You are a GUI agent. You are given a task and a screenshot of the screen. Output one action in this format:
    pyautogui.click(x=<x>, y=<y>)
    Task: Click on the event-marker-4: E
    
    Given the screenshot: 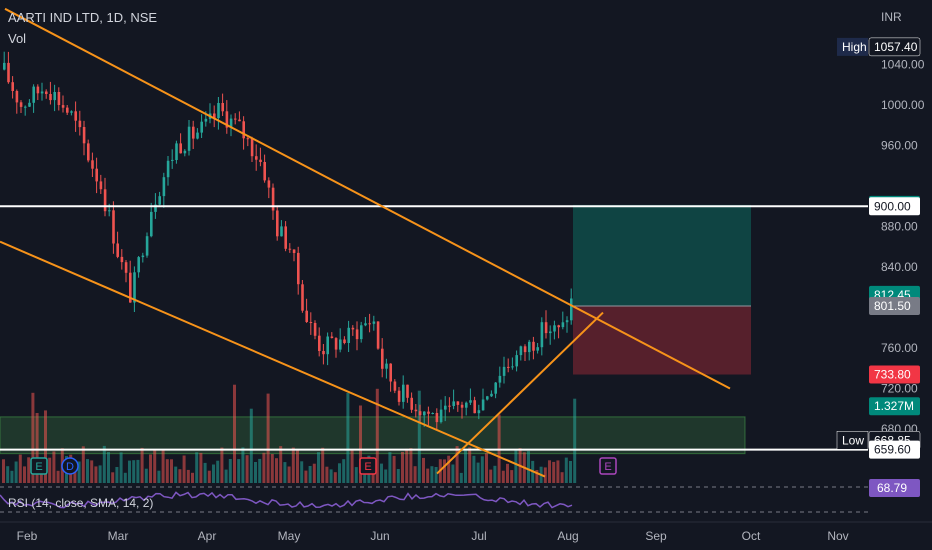 What is the action you would take?
    pyautogui.click(x=608, y=466)
    